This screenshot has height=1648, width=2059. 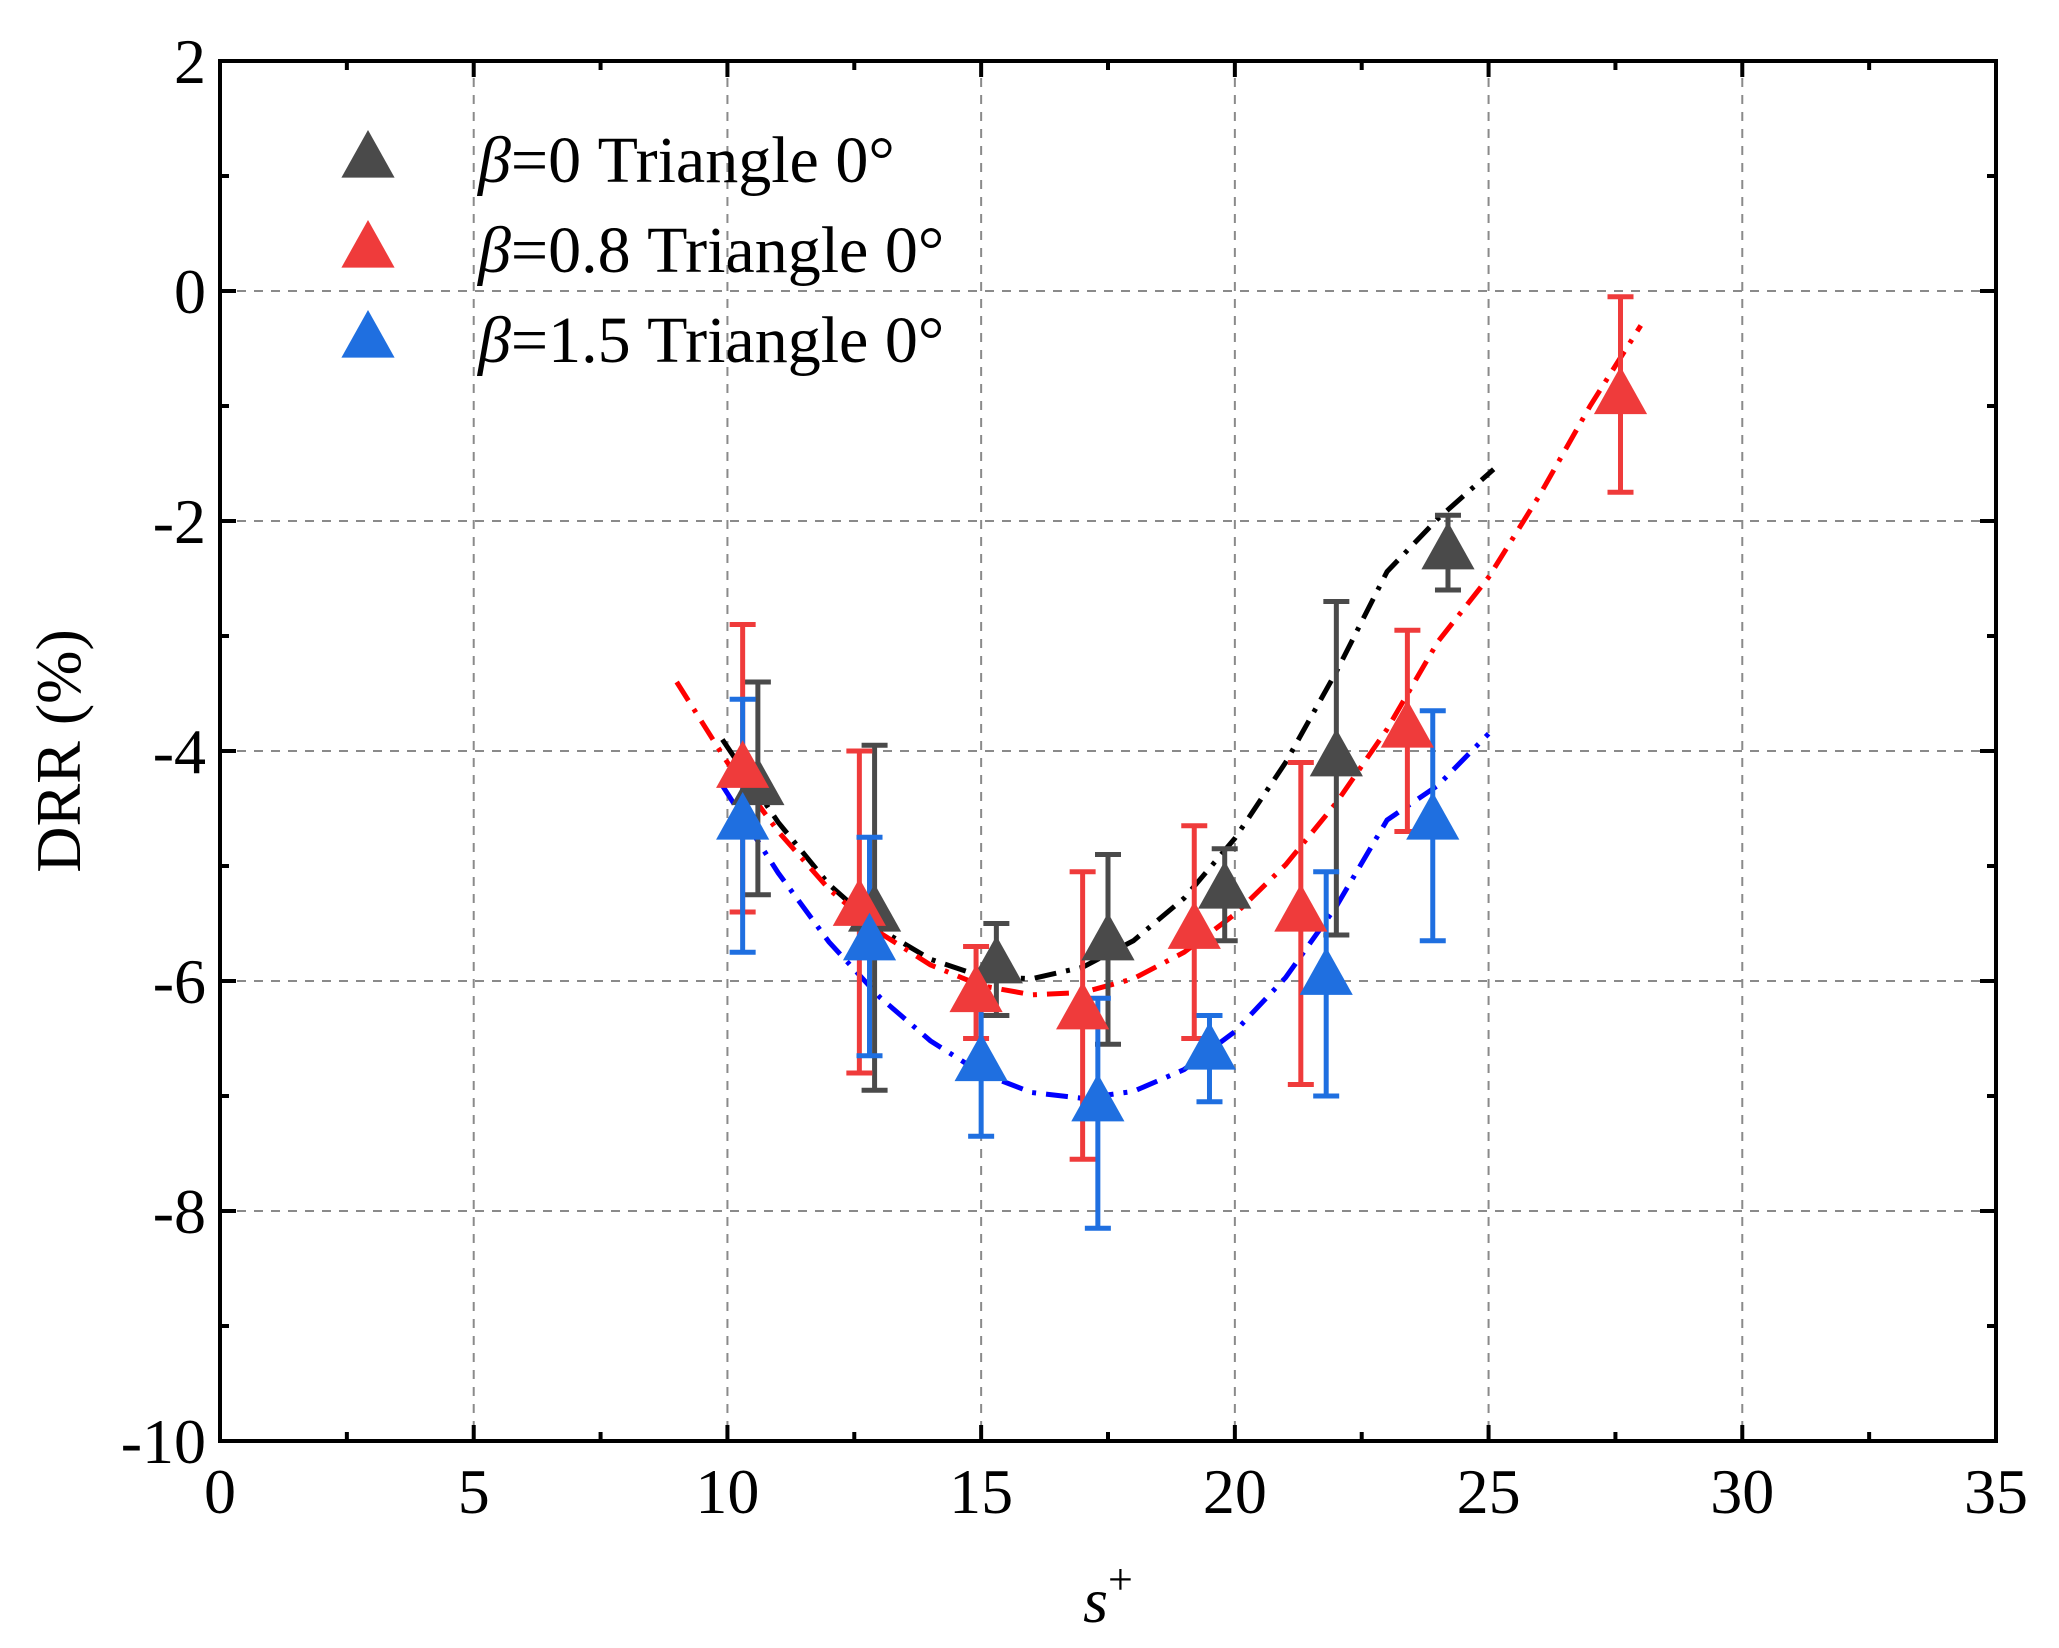 I want to click on legend-label: β=0.8 Triangle 0°, so click(x=710, y=250).